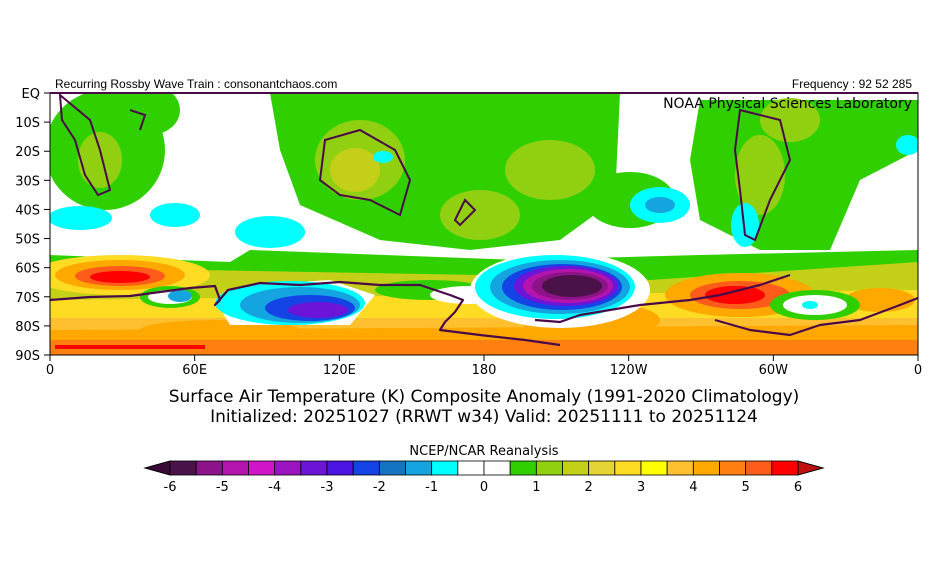  What do you see at coordinates (787, 104) in the screenshot?
I see `lab-credit: NOAA Physical Sciences Laboratory` at bounding box center [787, 104].